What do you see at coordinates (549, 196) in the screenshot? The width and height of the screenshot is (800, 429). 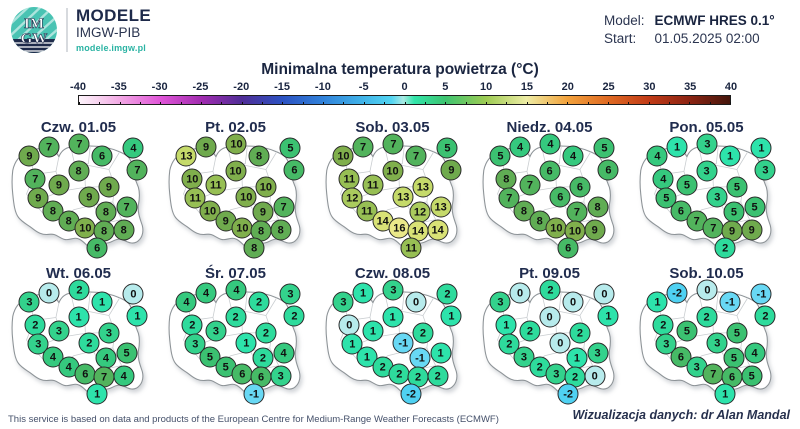 I see `poland-map: 4 4 5 5 4 6 6 8 7 6 6 7 8 8 7 8 10 10 9 6` at bounding box center [549, 196].